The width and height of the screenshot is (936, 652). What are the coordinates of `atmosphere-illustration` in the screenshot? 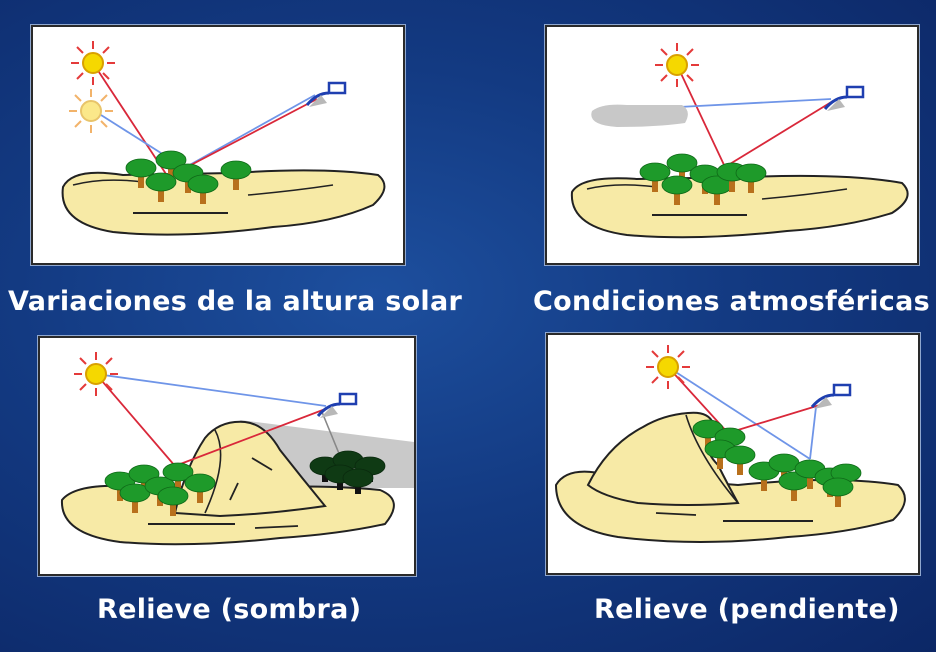 It's located at (739, 141).